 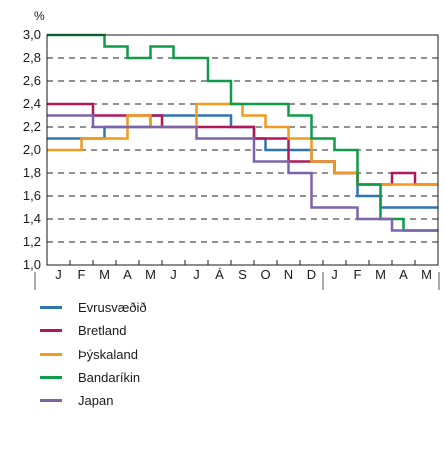 What do you see at coordinates (32, 126) in the screenshot?
I see `y-tick-label: 2,2` at bounding box center [32, 126].